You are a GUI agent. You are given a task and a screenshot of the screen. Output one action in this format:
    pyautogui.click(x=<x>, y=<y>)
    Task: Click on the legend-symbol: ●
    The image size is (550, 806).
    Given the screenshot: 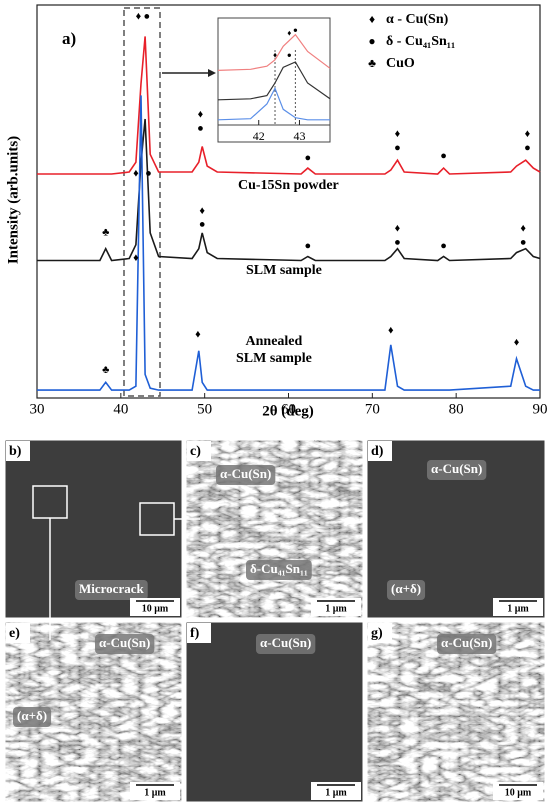 What is the action you would take?
    pyautogui.click(x=371, y=41)
    